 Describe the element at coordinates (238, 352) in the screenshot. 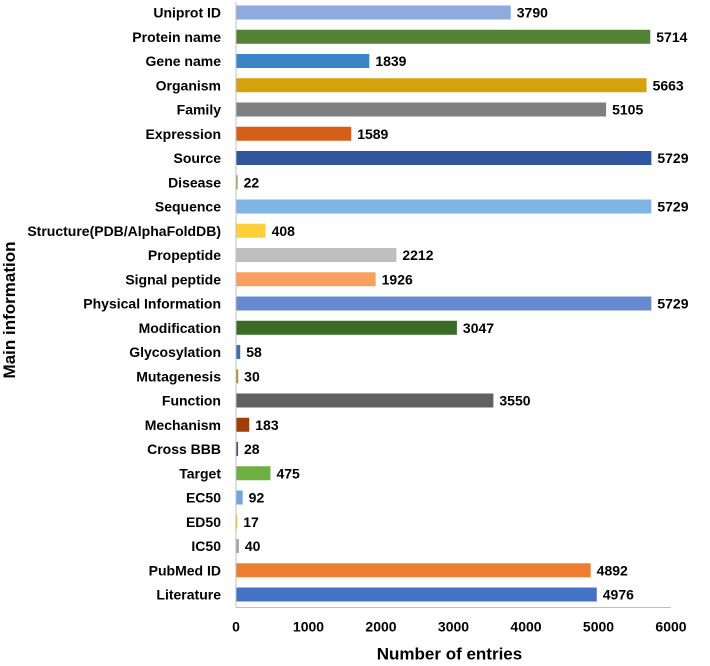

I see `bar-glycosylation` at that location.